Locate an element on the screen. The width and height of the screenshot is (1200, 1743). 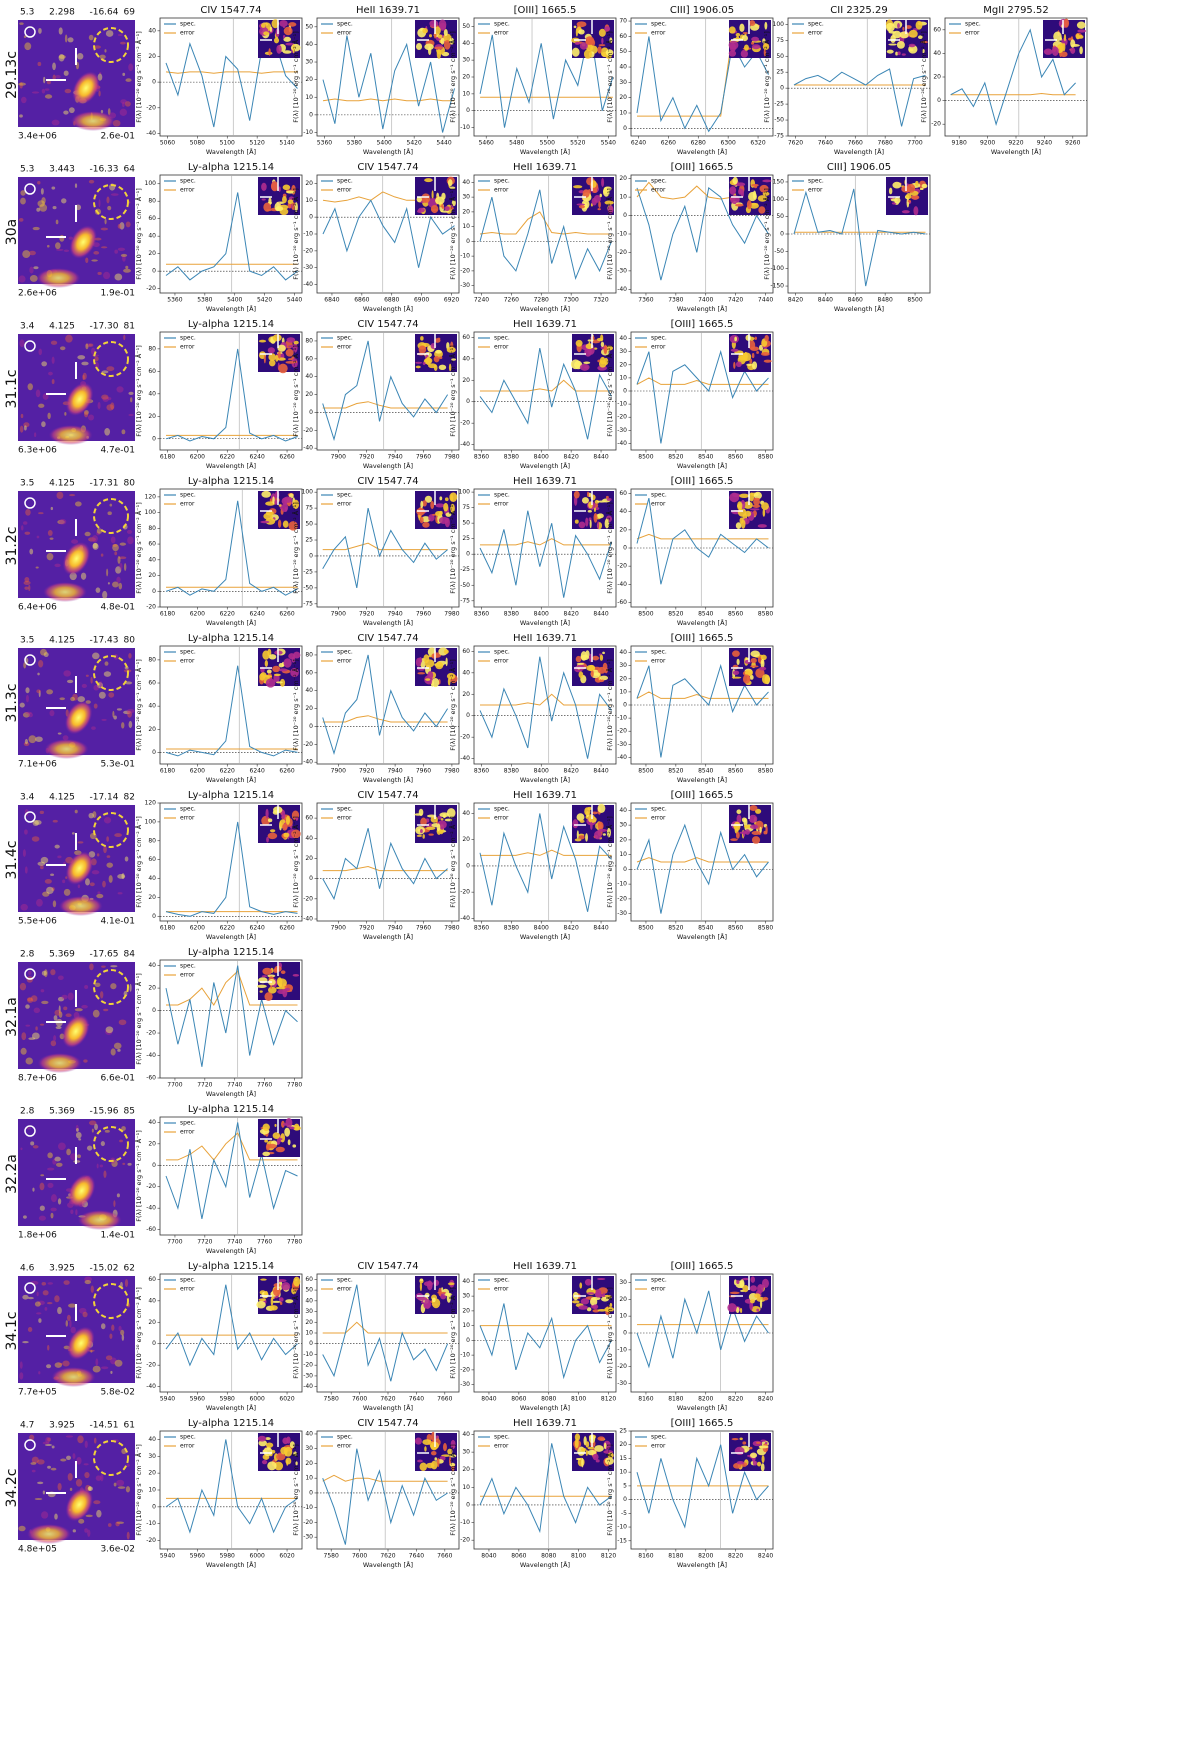
x-tick-label: 8560 is located at coordinates (735, 457).